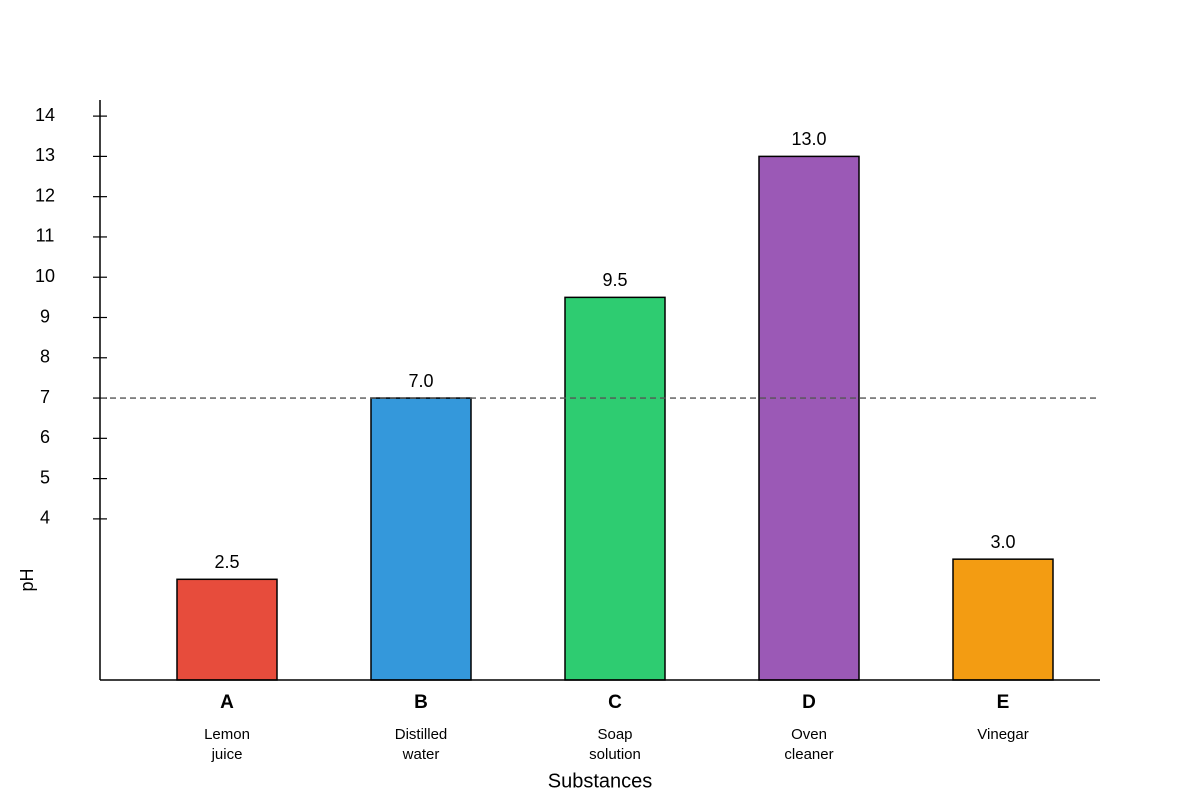 The width and height of the screenshot is (1200, 800). Describe the element at coordinates (45, 236) in the screenshot. I see `y-tick-label: 11` at that location.